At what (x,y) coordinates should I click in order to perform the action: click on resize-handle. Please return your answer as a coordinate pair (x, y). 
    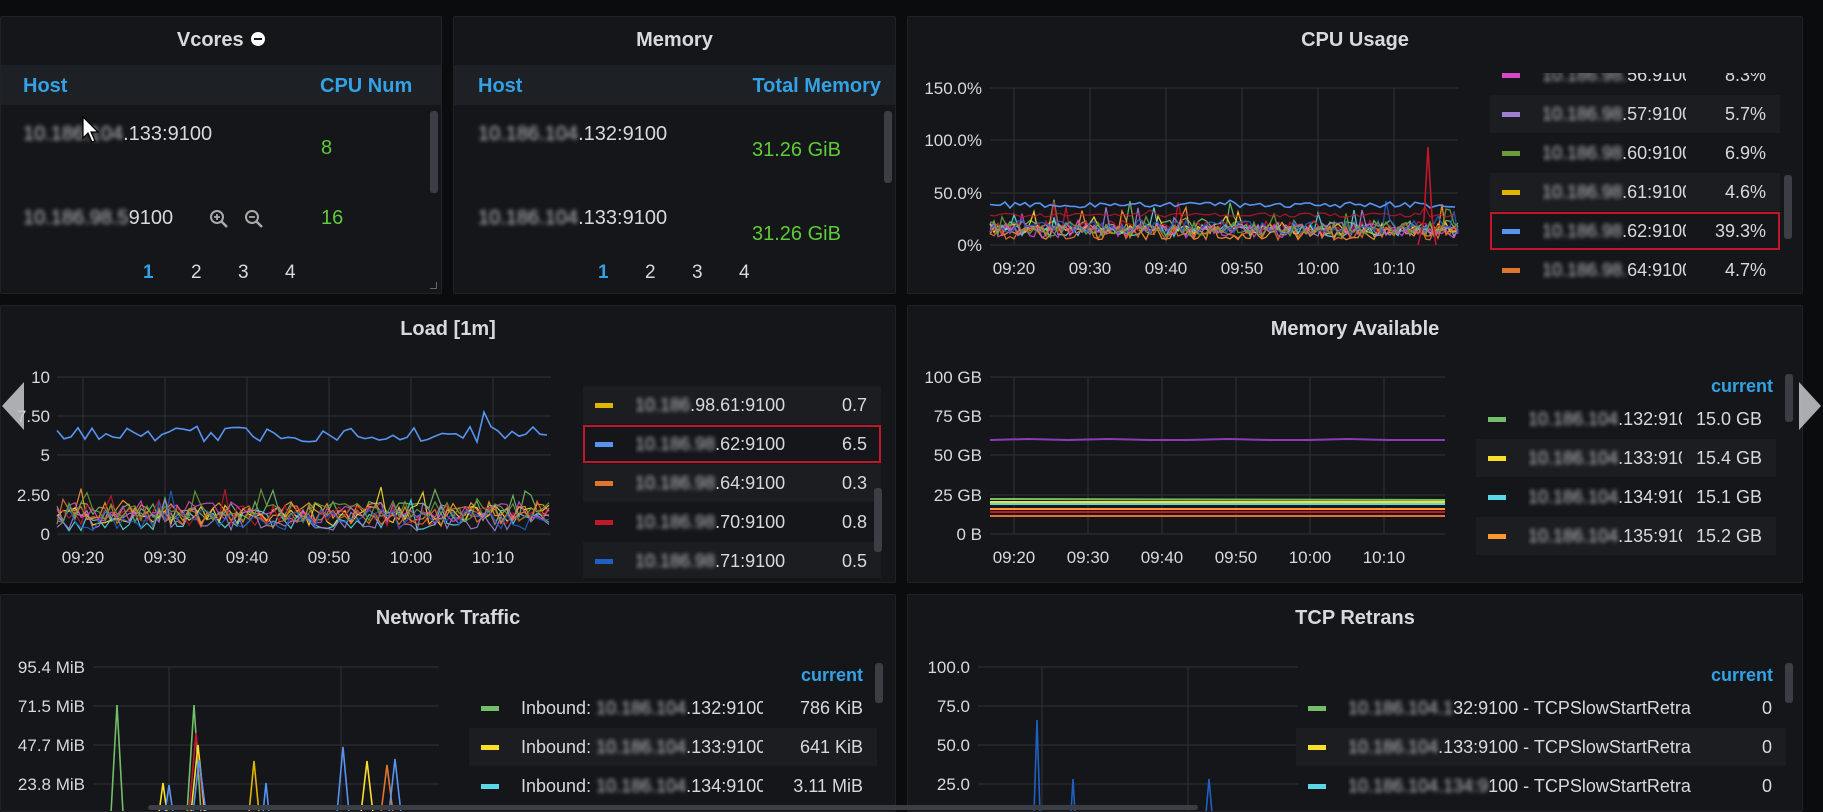
    Looking at the image, I should click on (433, 285).